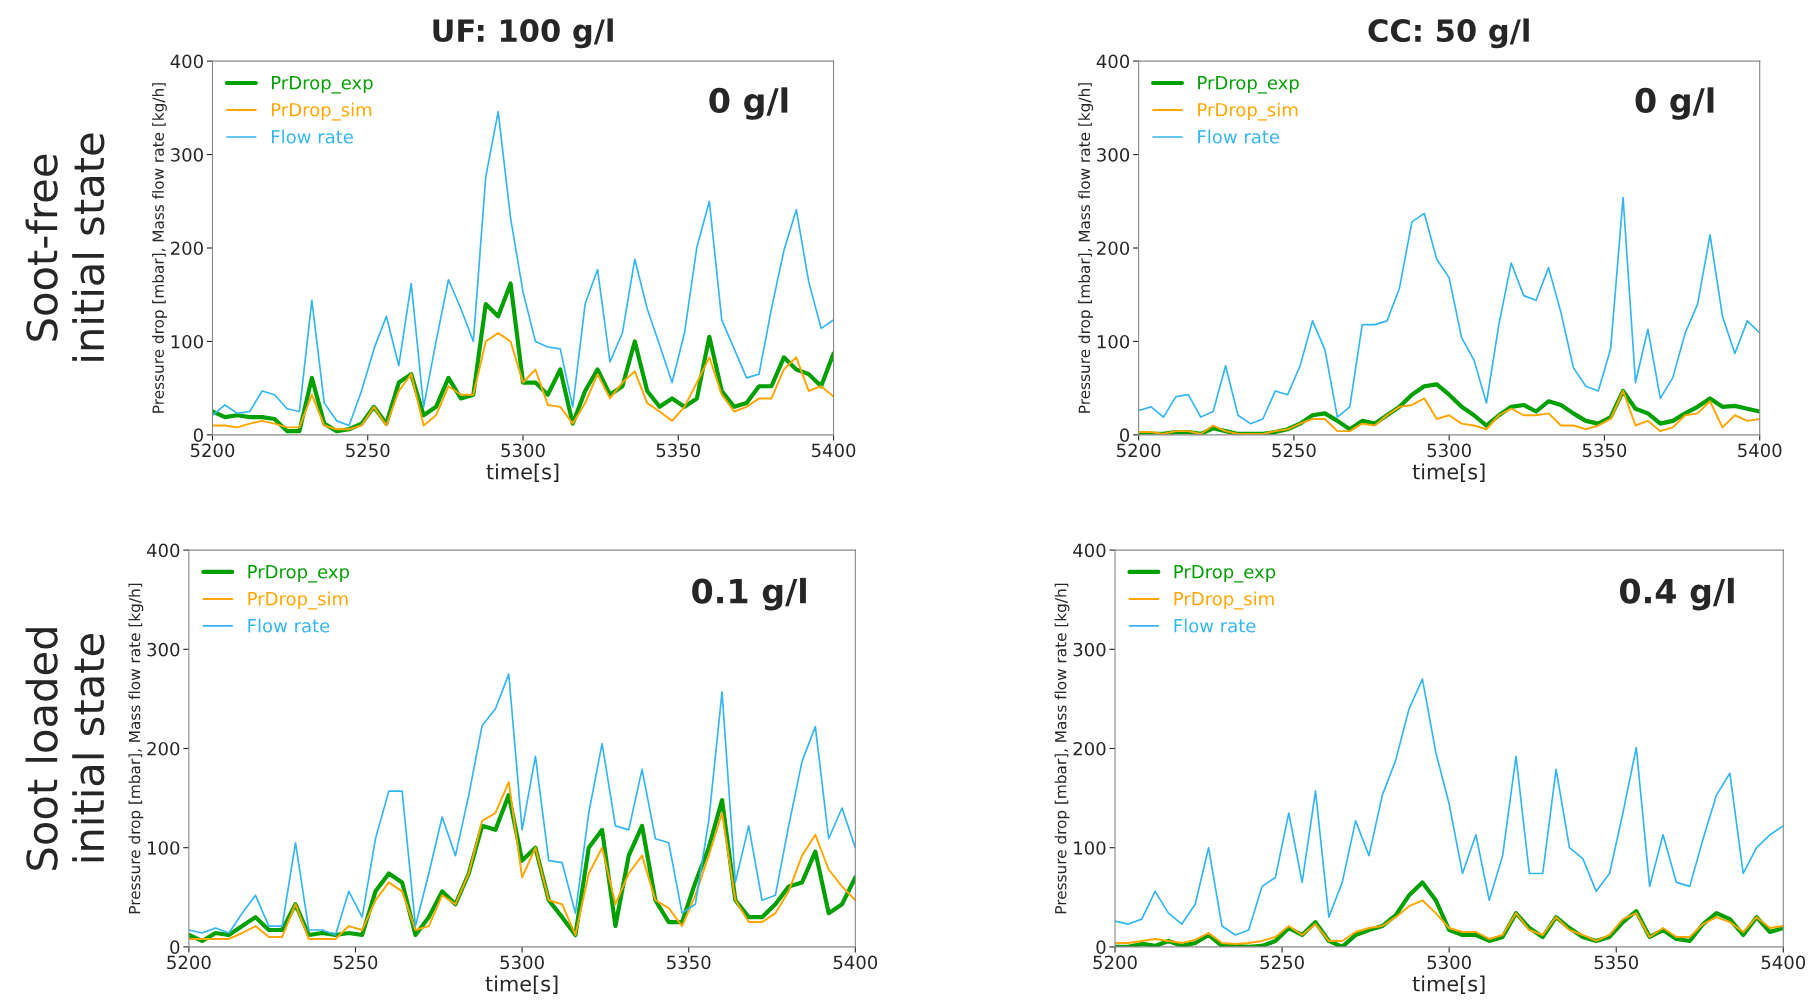 The width and height of the screenshot is (1816, 1002). I want to click on text: Soot-free initial state, so click(65, 247).